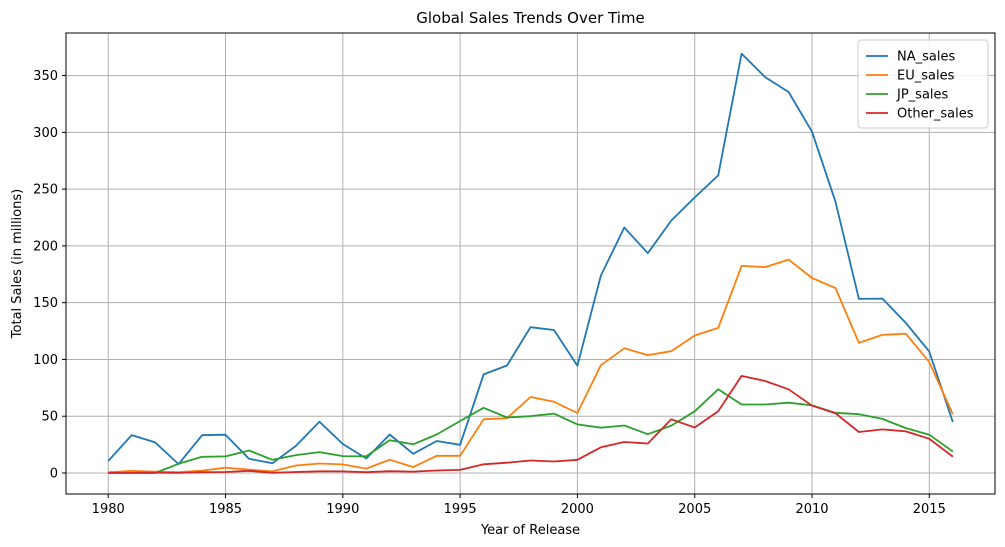 This screenshot has height=547, width=1005. I want to click on x-tick-label: 2005, so click(694, 509).